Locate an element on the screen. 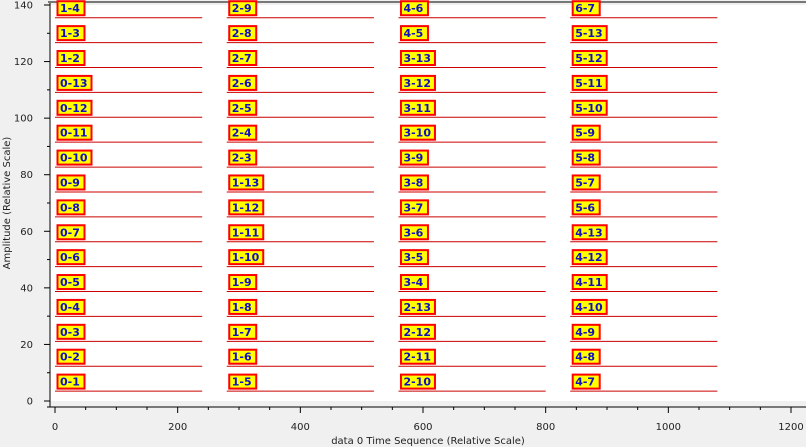  trace-label: 0-10 is located at coordinates (74, 158).